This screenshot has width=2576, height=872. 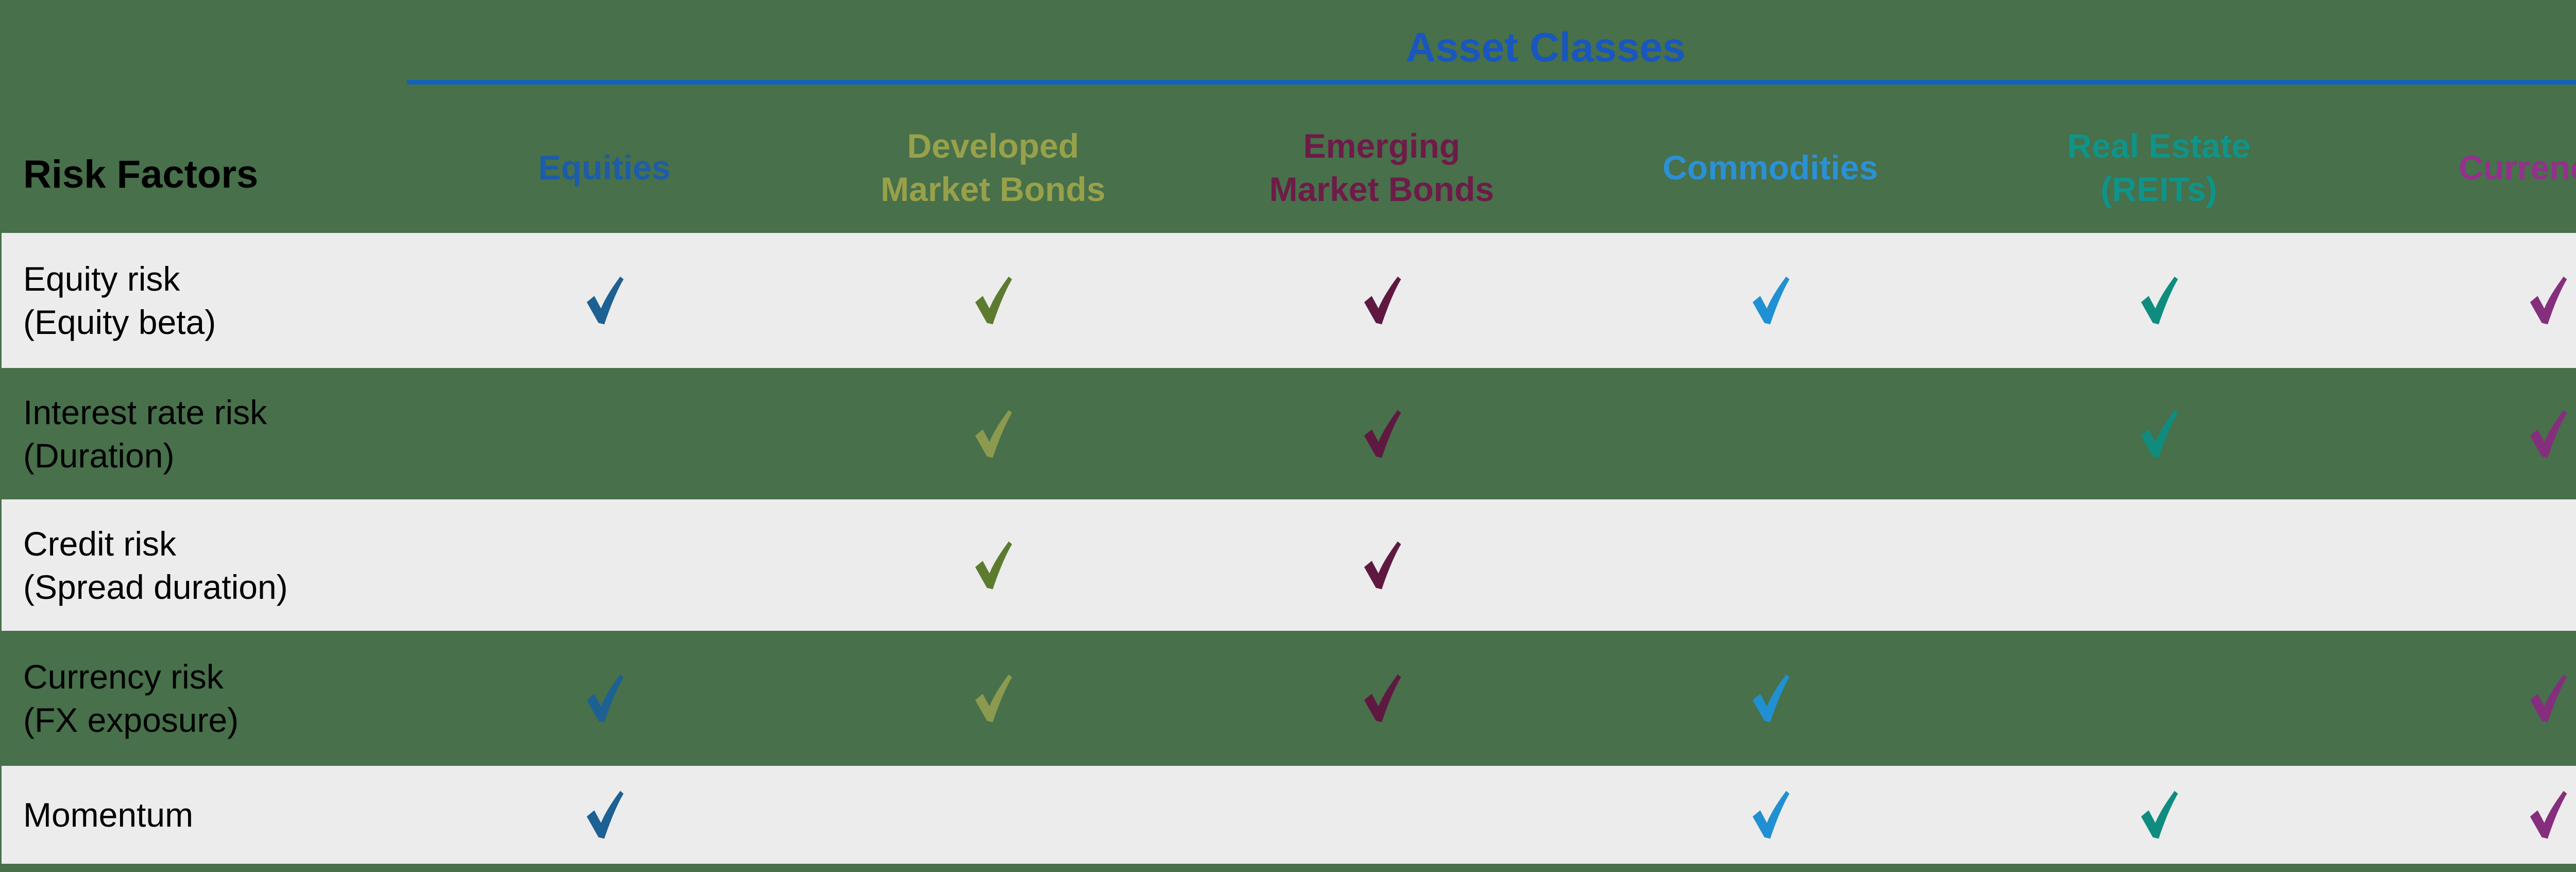 What do you see at coordinates (1491, 82) in the screenshot?
I see `title-underline-rule` at bounding box center [1491, 82].